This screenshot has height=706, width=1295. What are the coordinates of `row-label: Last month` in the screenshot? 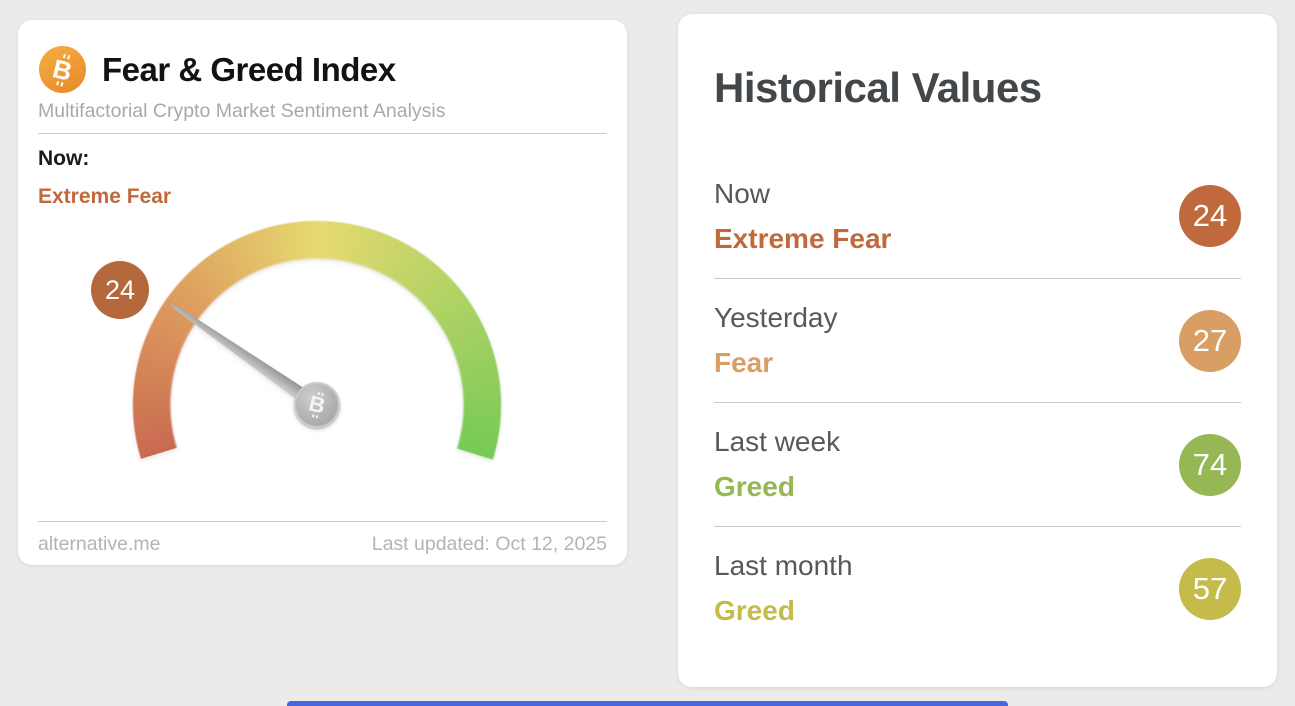 It's located at (783, 565).